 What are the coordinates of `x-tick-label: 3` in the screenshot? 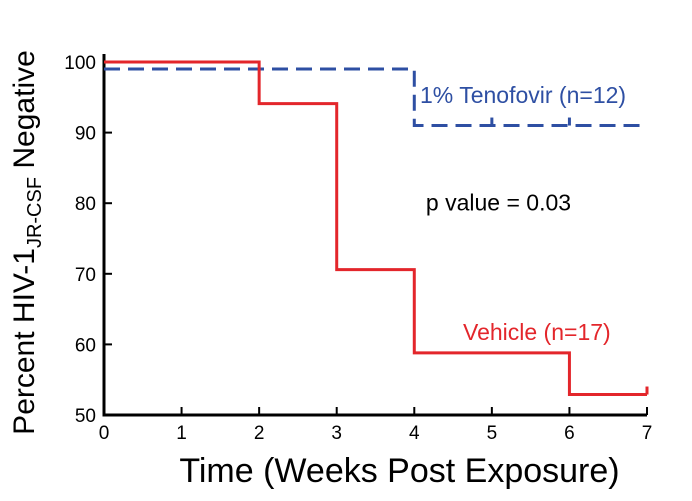 It's located at (336, 433).